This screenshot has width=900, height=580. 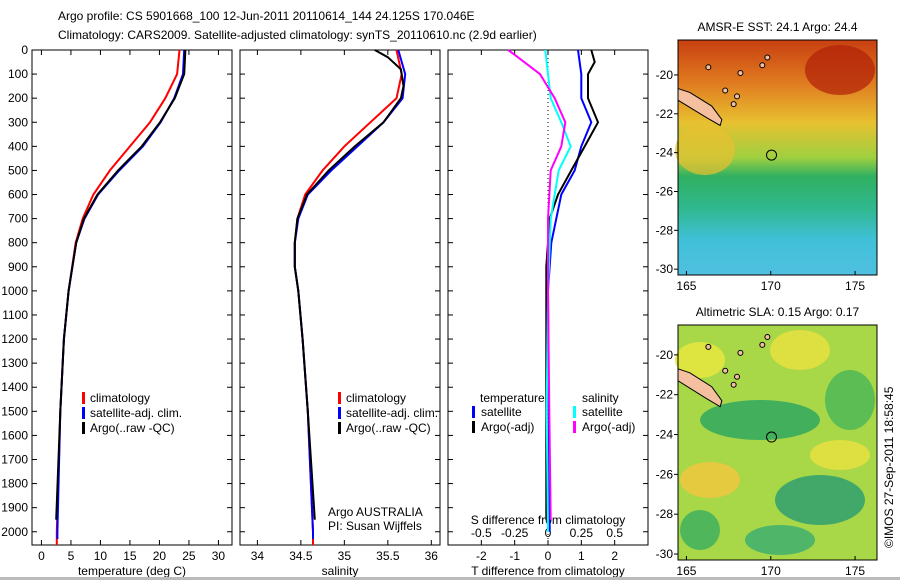 I want to click on y-tick-label: 800, so click(x=18, y=243).